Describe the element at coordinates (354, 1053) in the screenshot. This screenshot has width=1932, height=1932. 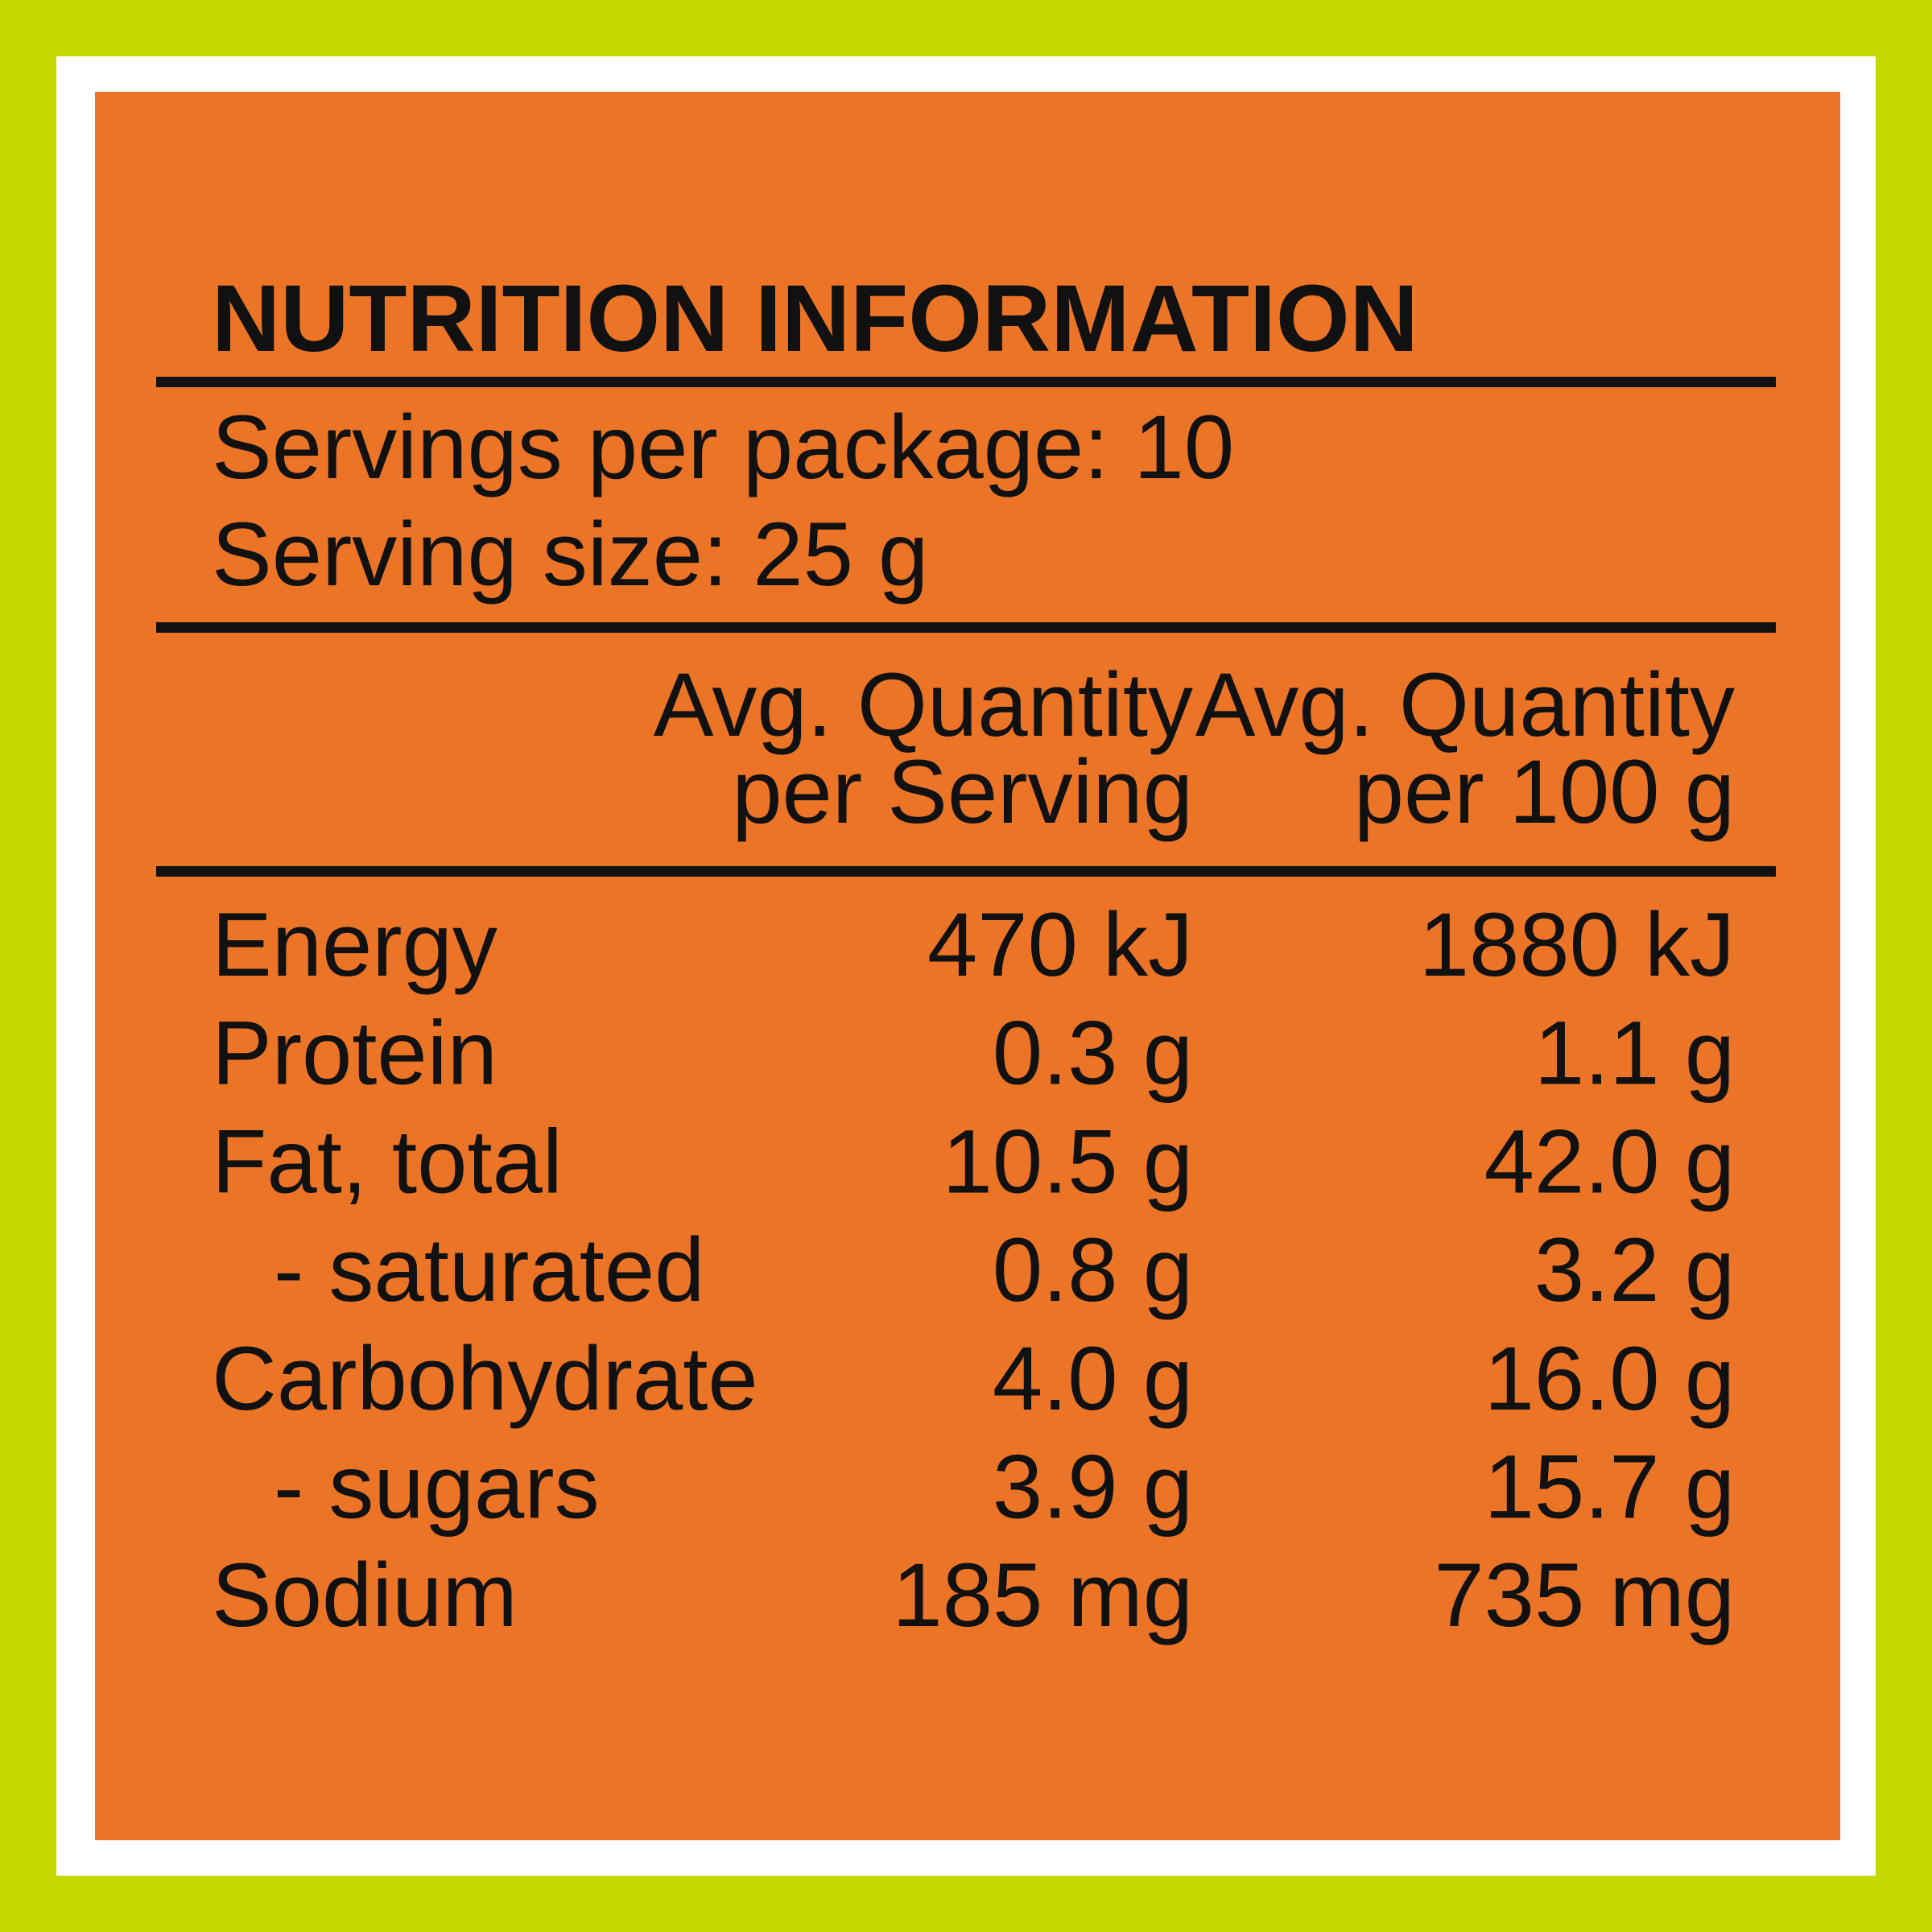
I see `nutrient-name: Protein` at that location.